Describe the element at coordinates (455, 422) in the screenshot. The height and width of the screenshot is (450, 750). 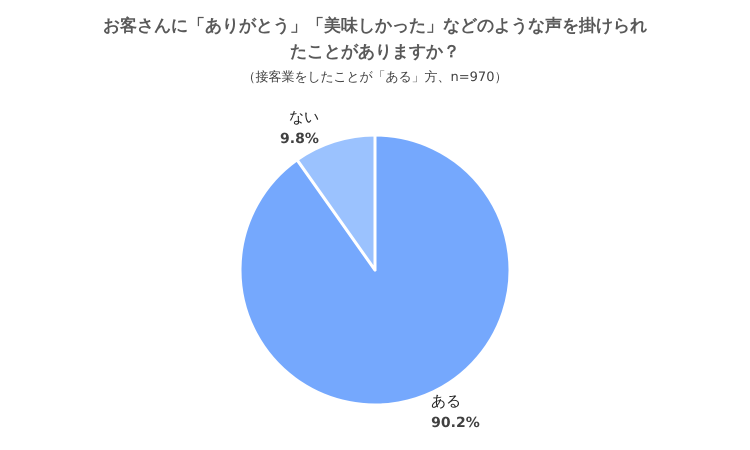
I see `data-label: 90.2%` at that location.